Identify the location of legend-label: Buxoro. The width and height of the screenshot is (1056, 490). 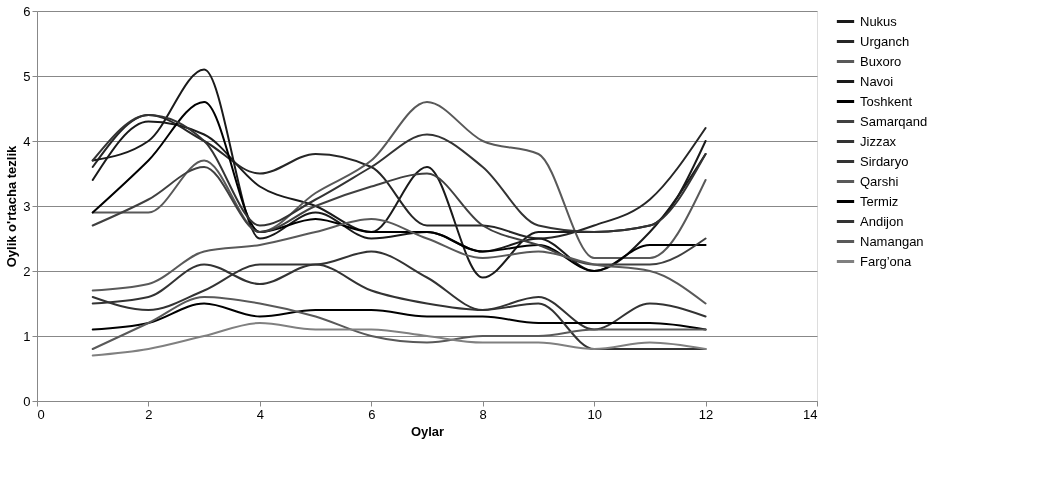
(881, 61).